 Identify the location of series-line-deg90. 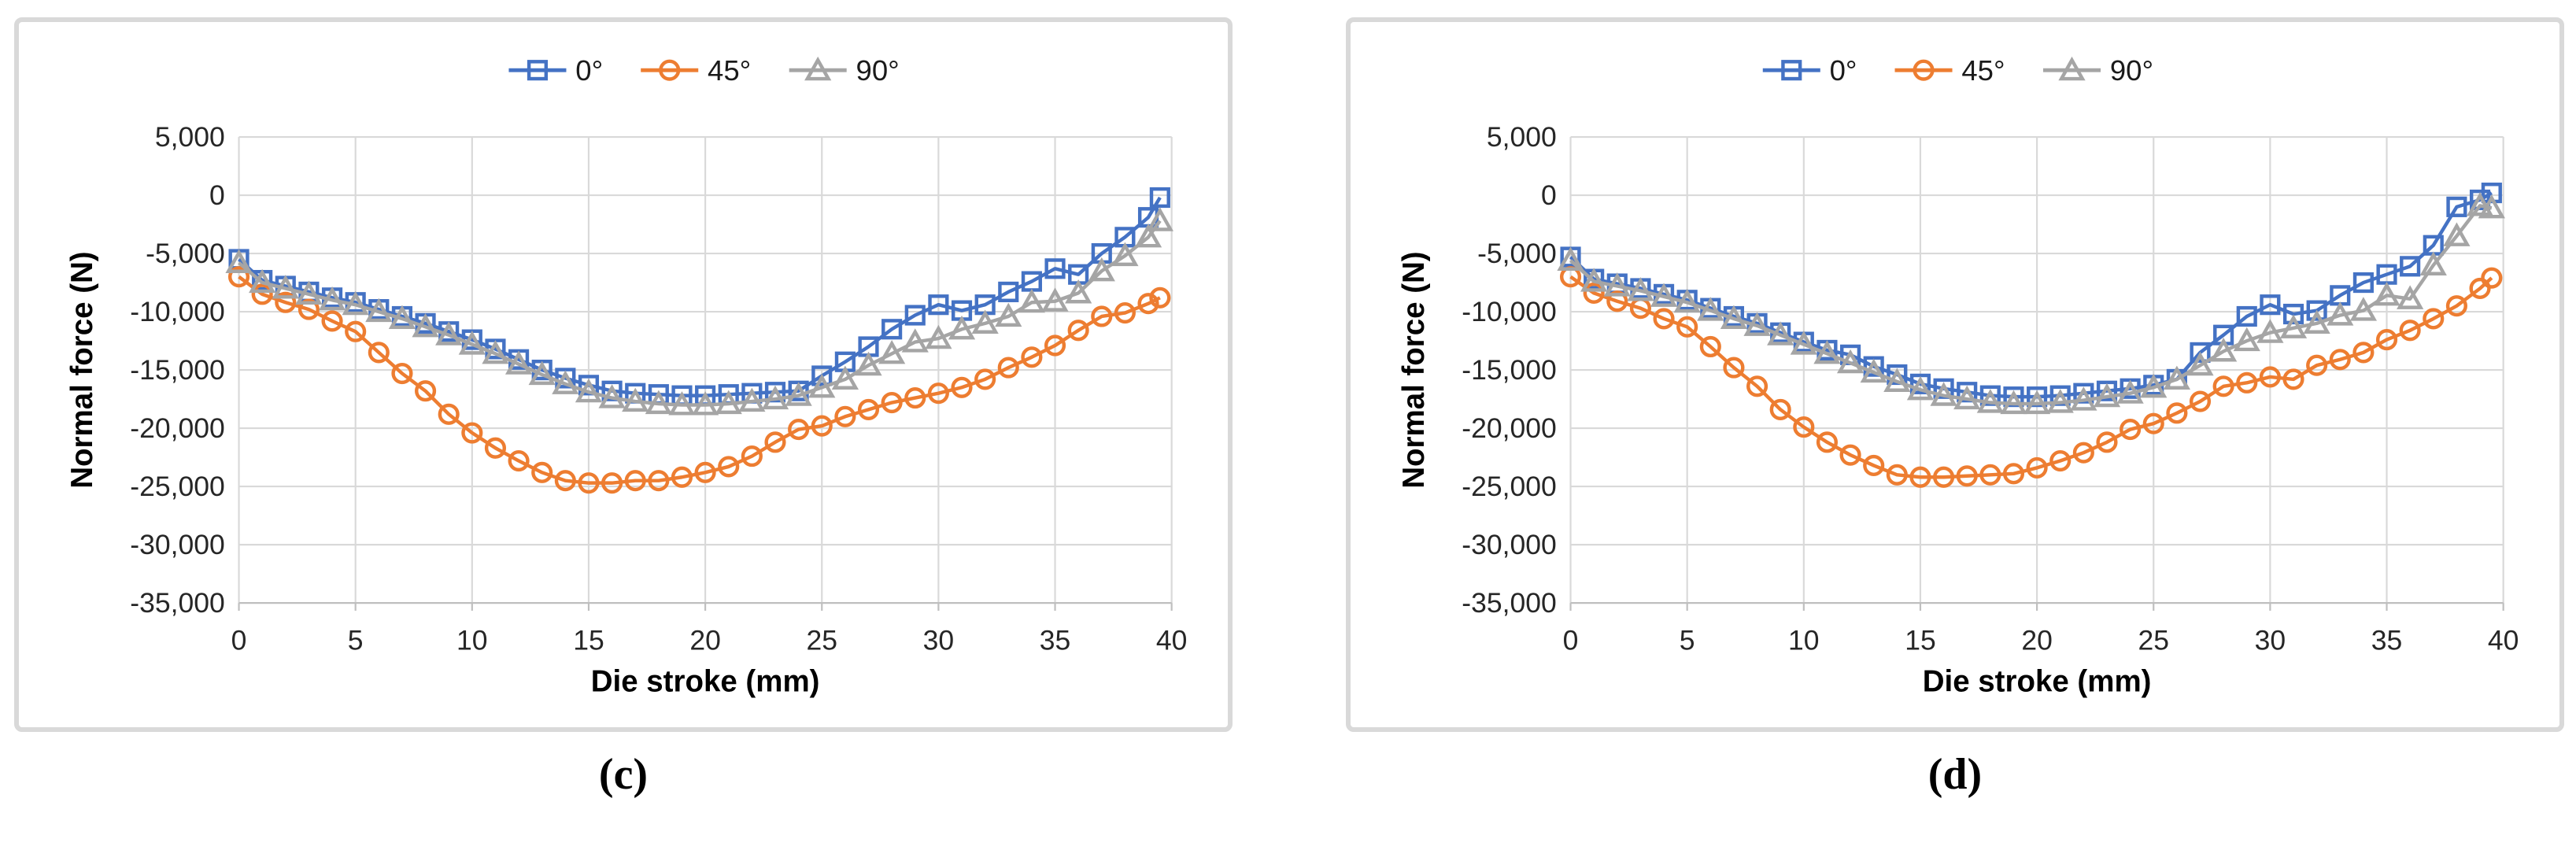
(700, 313).